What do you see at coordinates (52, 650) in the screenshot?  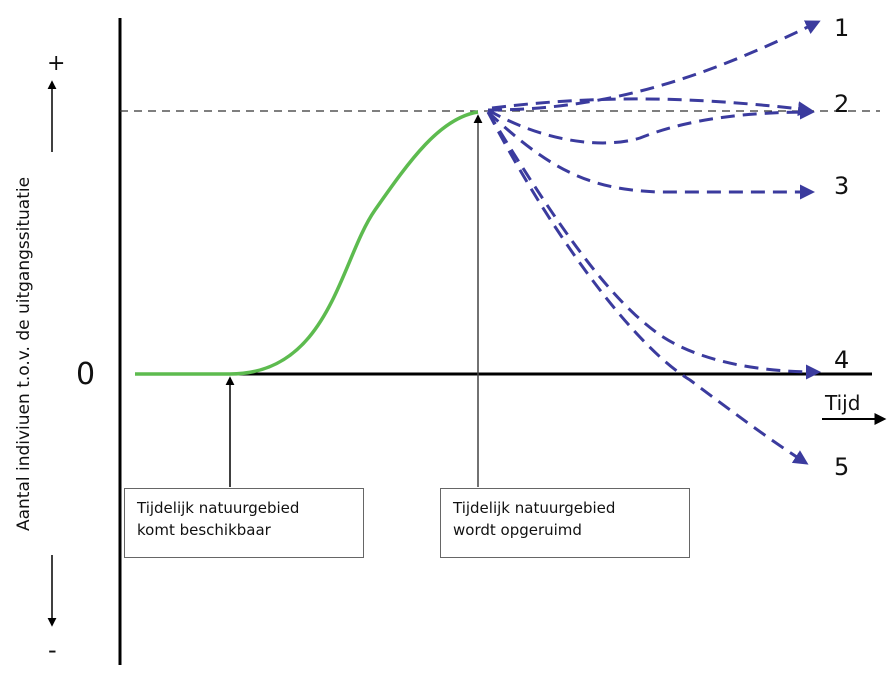 I see `minus-sign: -` at bounding box center [52, 650].